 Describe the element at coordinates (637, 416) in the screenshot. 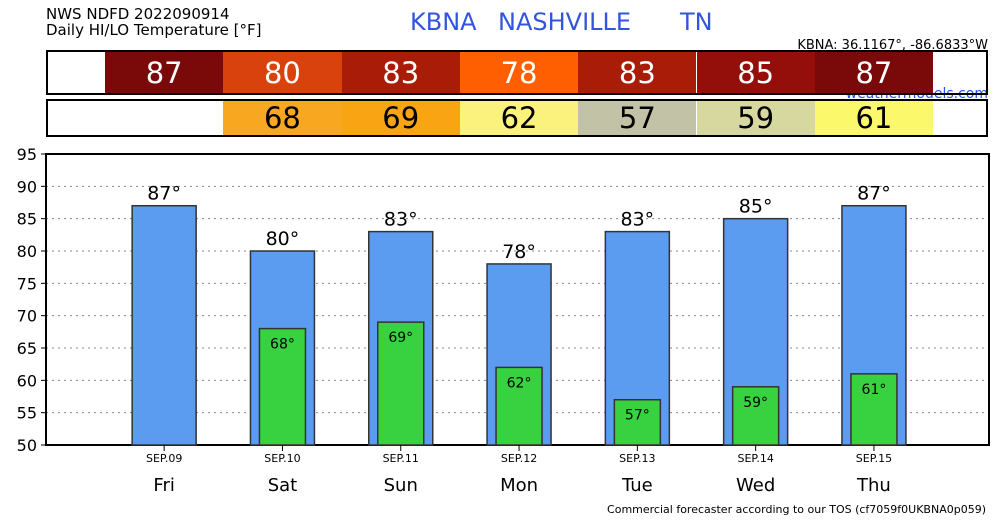

I see `lo-bar-label: 57°` at that location.